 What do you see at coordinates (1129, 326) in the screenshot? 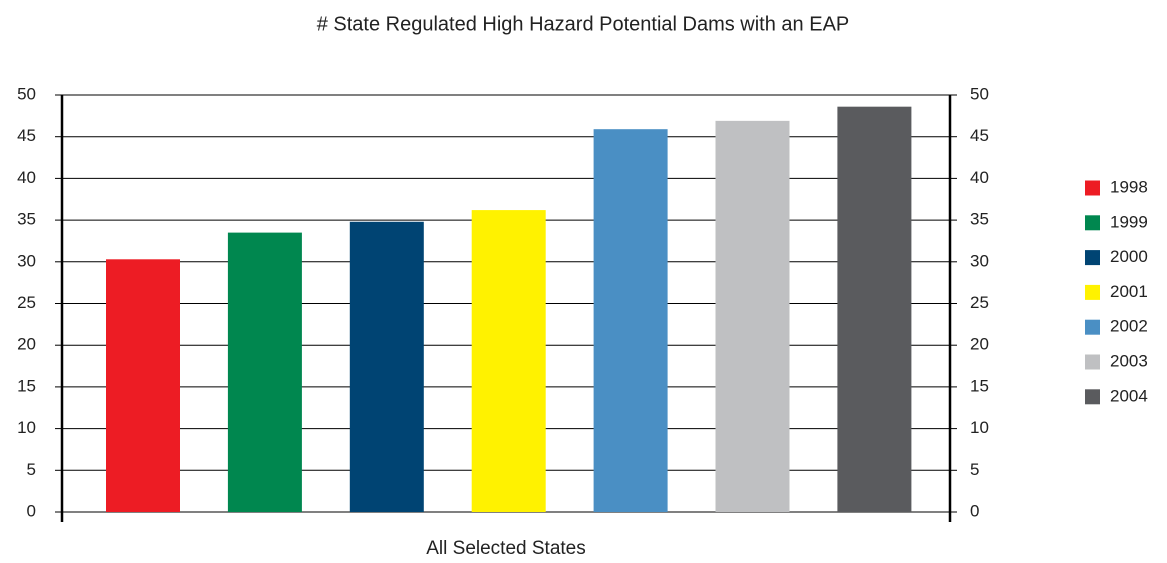
I see `legend-label: 2002` at bounding box center [1129, 326].